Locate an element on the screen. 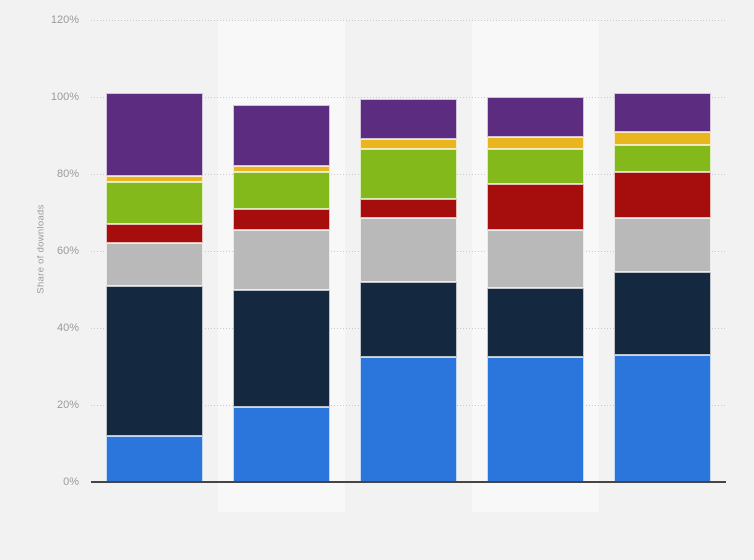 Image resolution: width=754 pixels, height=560 pixels. y-tick-label: 120% is located at coordinates (64, 20).